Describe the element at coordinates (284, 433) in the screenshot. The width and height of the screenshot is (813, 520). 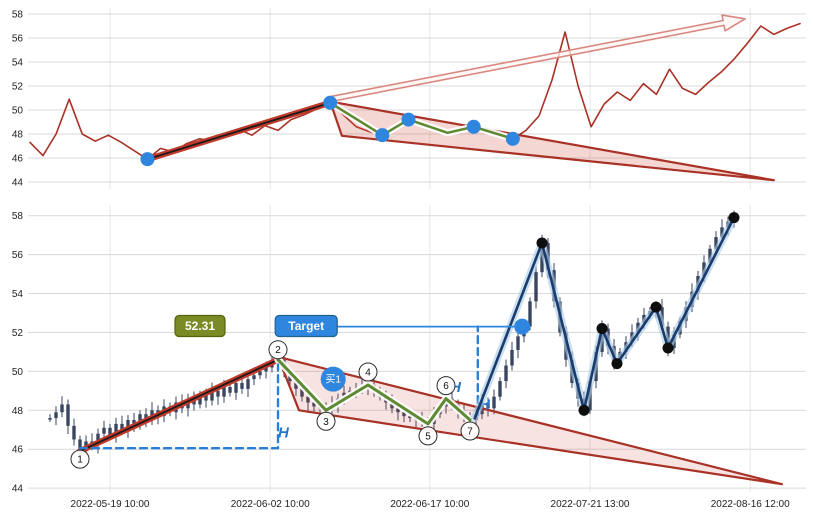
I see `height-h-label: H` at that location.